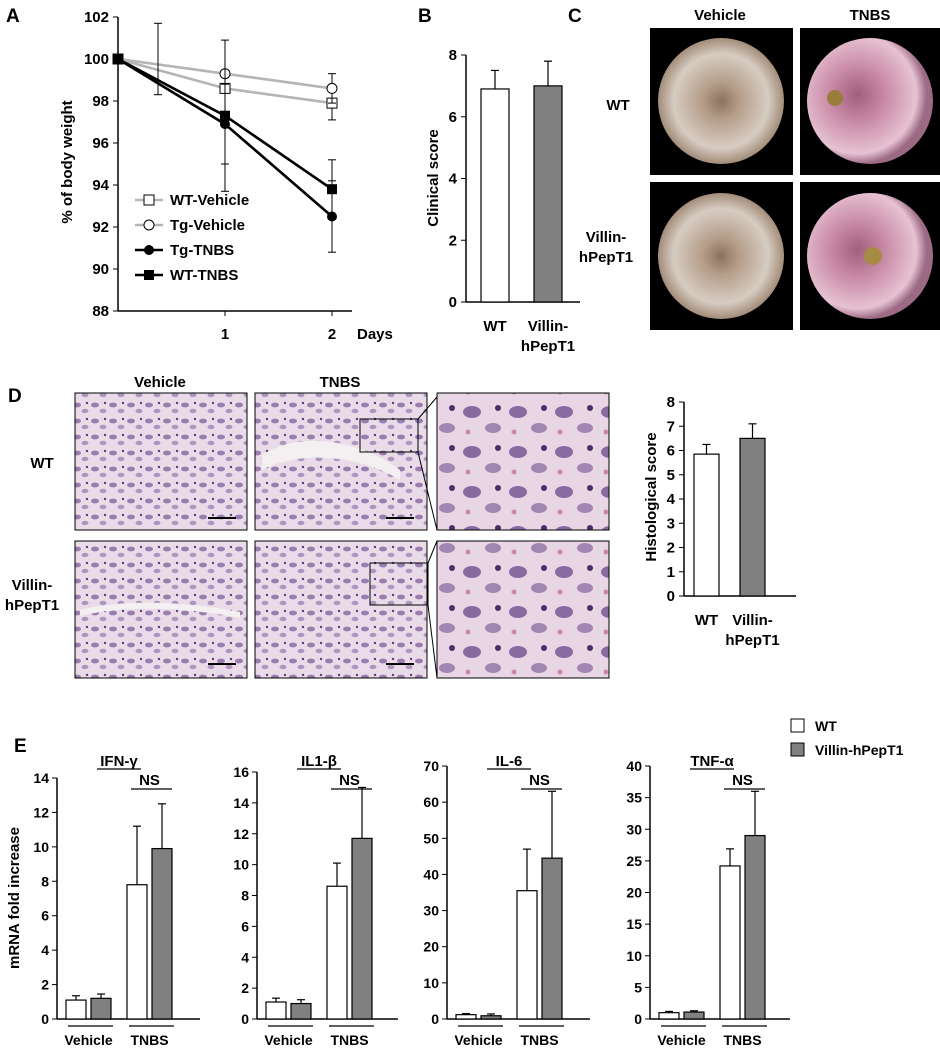  I want to click on histology-villin-vehicle-lumen, so click(160, 610).